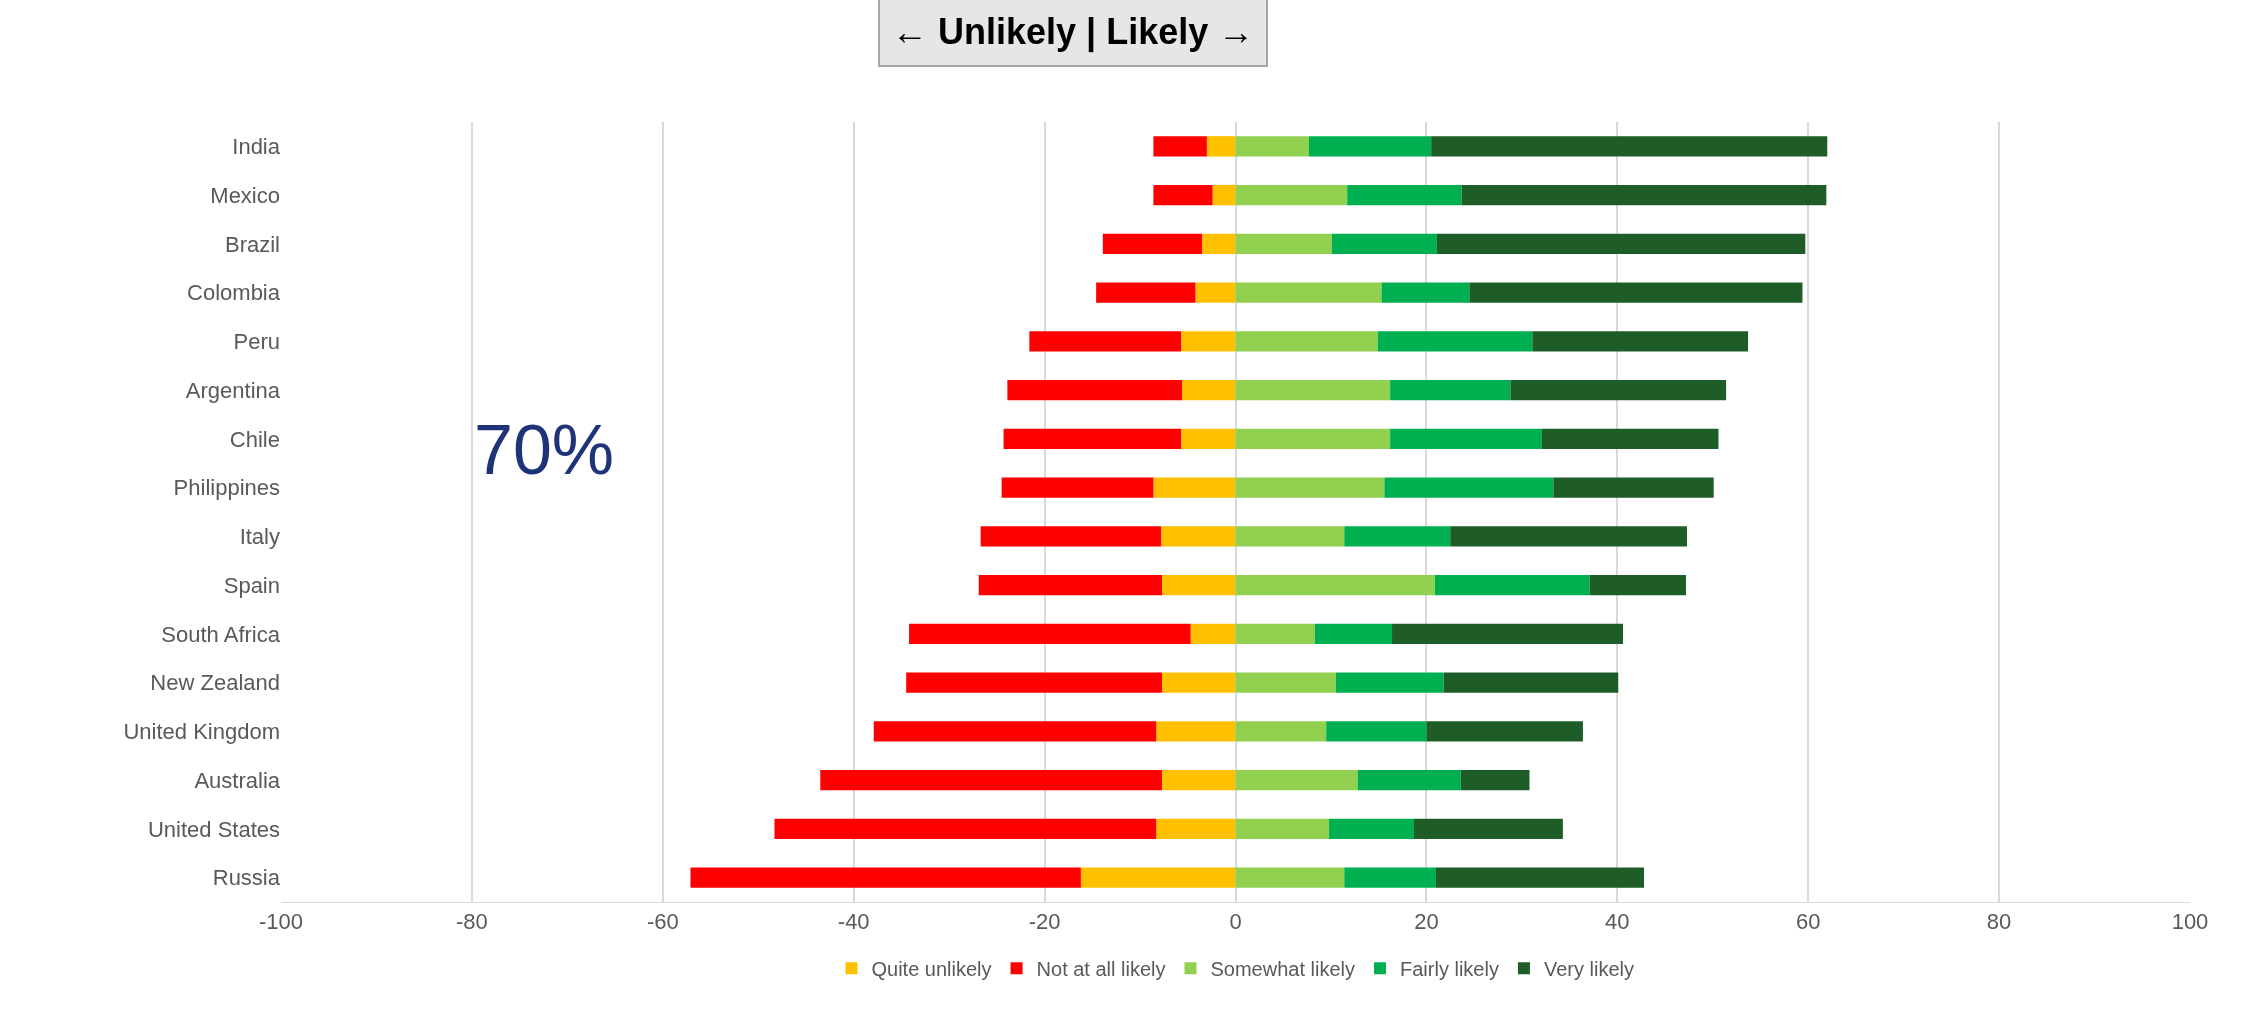  What do you see at coordinates (853, 922) in the screenshot?
I see `x-tick-label: -40` at bounding box center [853, 922].